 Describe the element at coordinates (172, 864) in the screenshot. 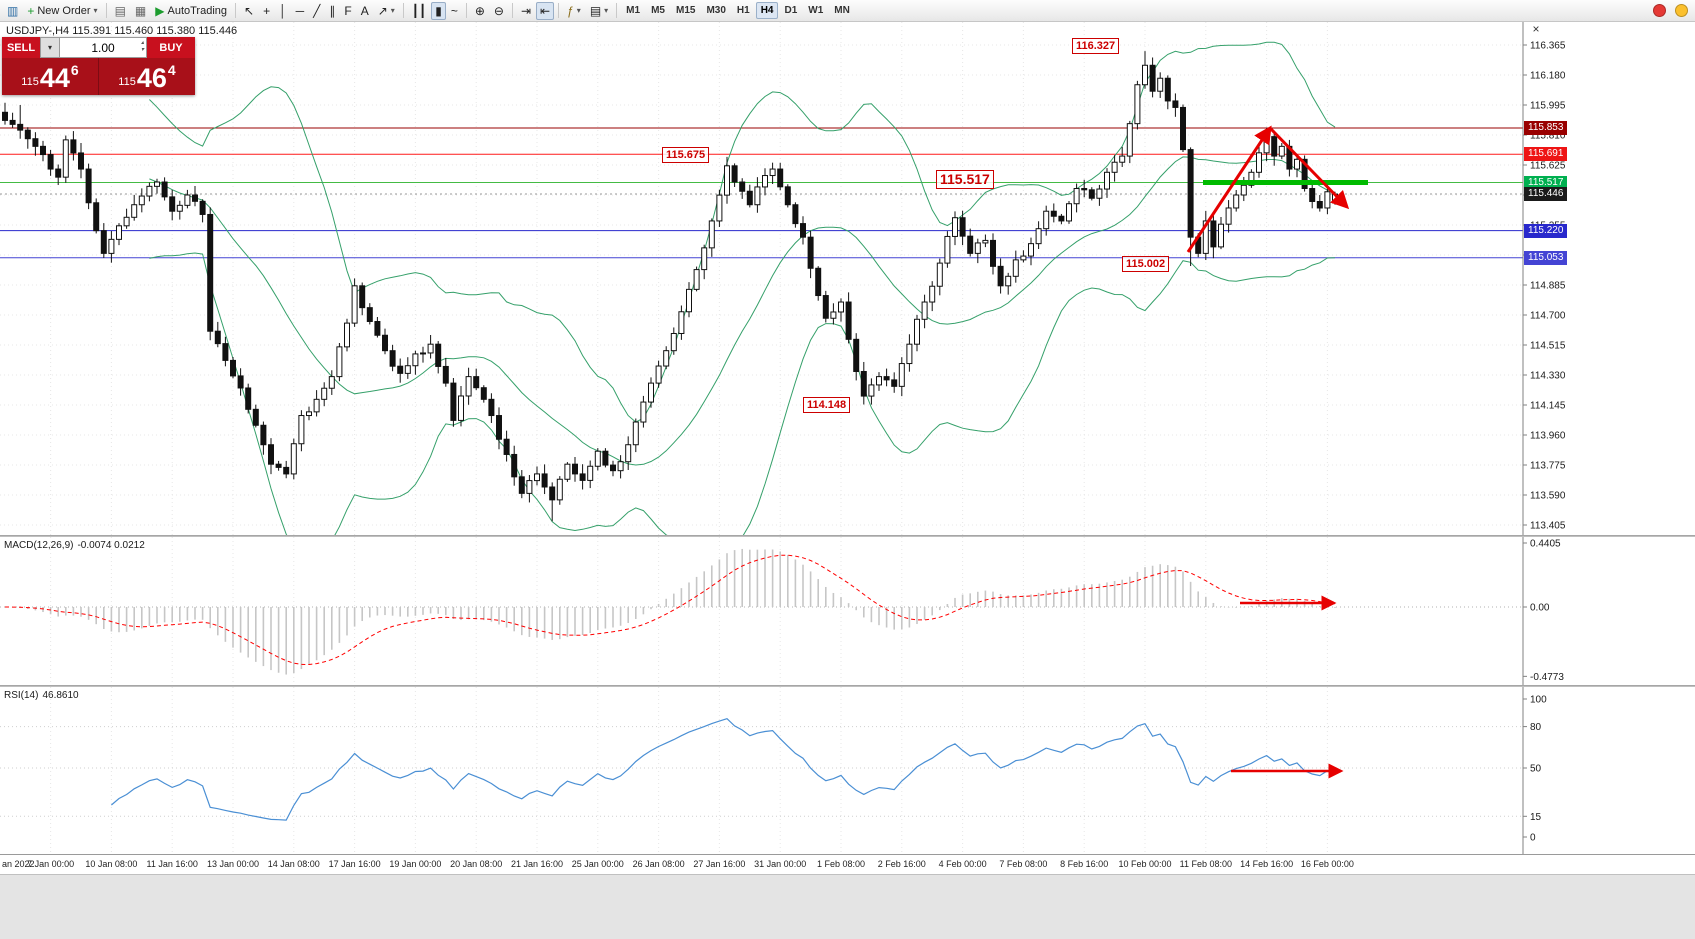

I see `time-axis-label: 11 Jan 16:00` at that location.